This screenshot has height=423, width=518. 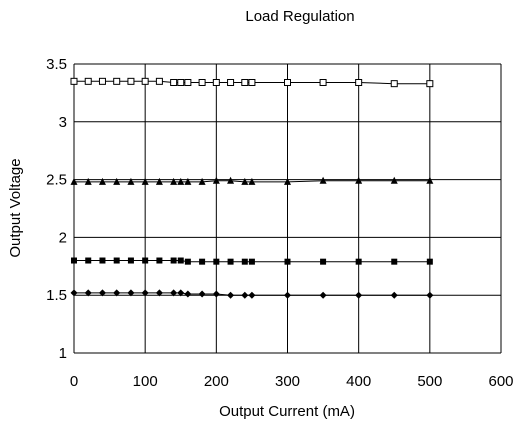 I want to click on x-tick-label: 200, so click(x=216, y=381).